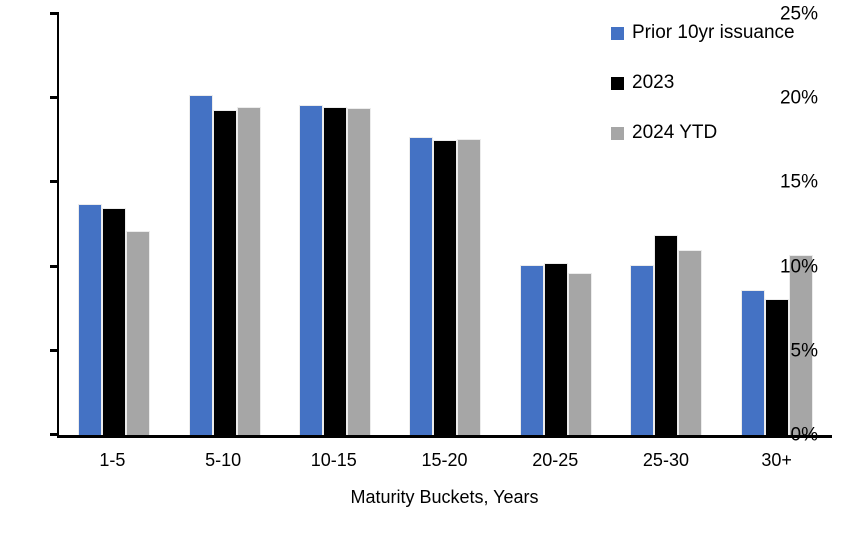  Describe the element at coordinates (703, 97) in the screenshot. I see `legend: Prior 10yr issuance 2023 2024 YTD` at that location.